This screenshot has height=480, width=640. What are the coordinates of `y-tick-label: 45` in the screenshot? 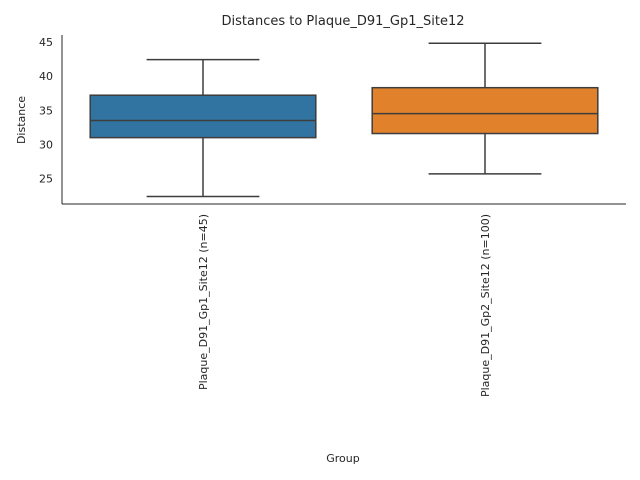 It's located at (46, 42).